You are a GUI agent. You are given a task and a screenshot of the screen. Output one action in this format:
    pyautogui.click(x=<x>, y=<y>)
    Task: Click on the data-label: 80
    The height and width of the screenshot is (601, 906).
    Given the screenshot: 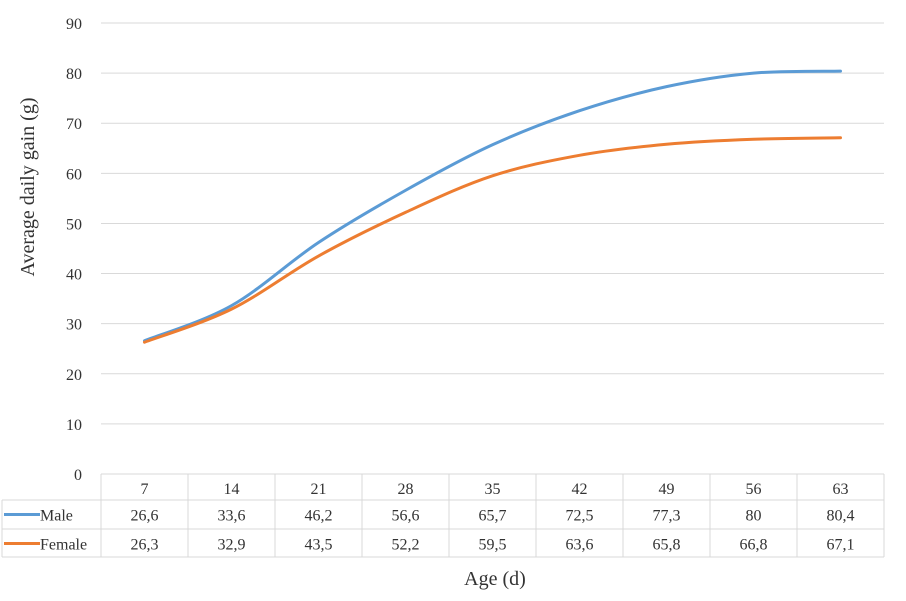 What is the action you would take?
    pyautogui.click(x=754, y=516)
    